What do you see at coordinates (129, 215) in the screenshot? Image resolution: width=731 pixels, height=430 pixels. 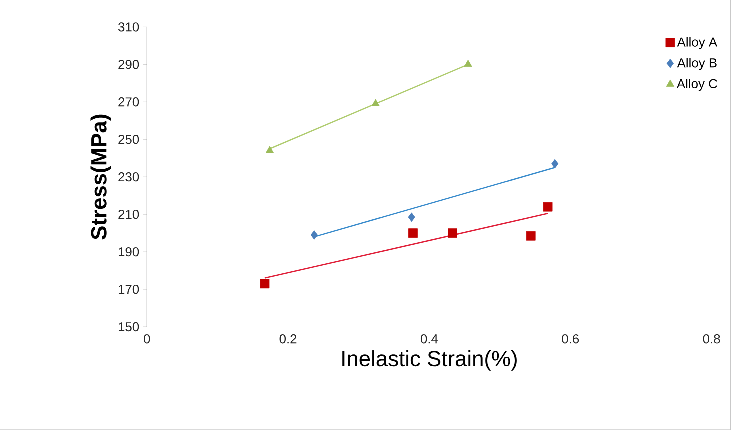 I see `y-tick-label: 210` at bounding box center [129, 215].